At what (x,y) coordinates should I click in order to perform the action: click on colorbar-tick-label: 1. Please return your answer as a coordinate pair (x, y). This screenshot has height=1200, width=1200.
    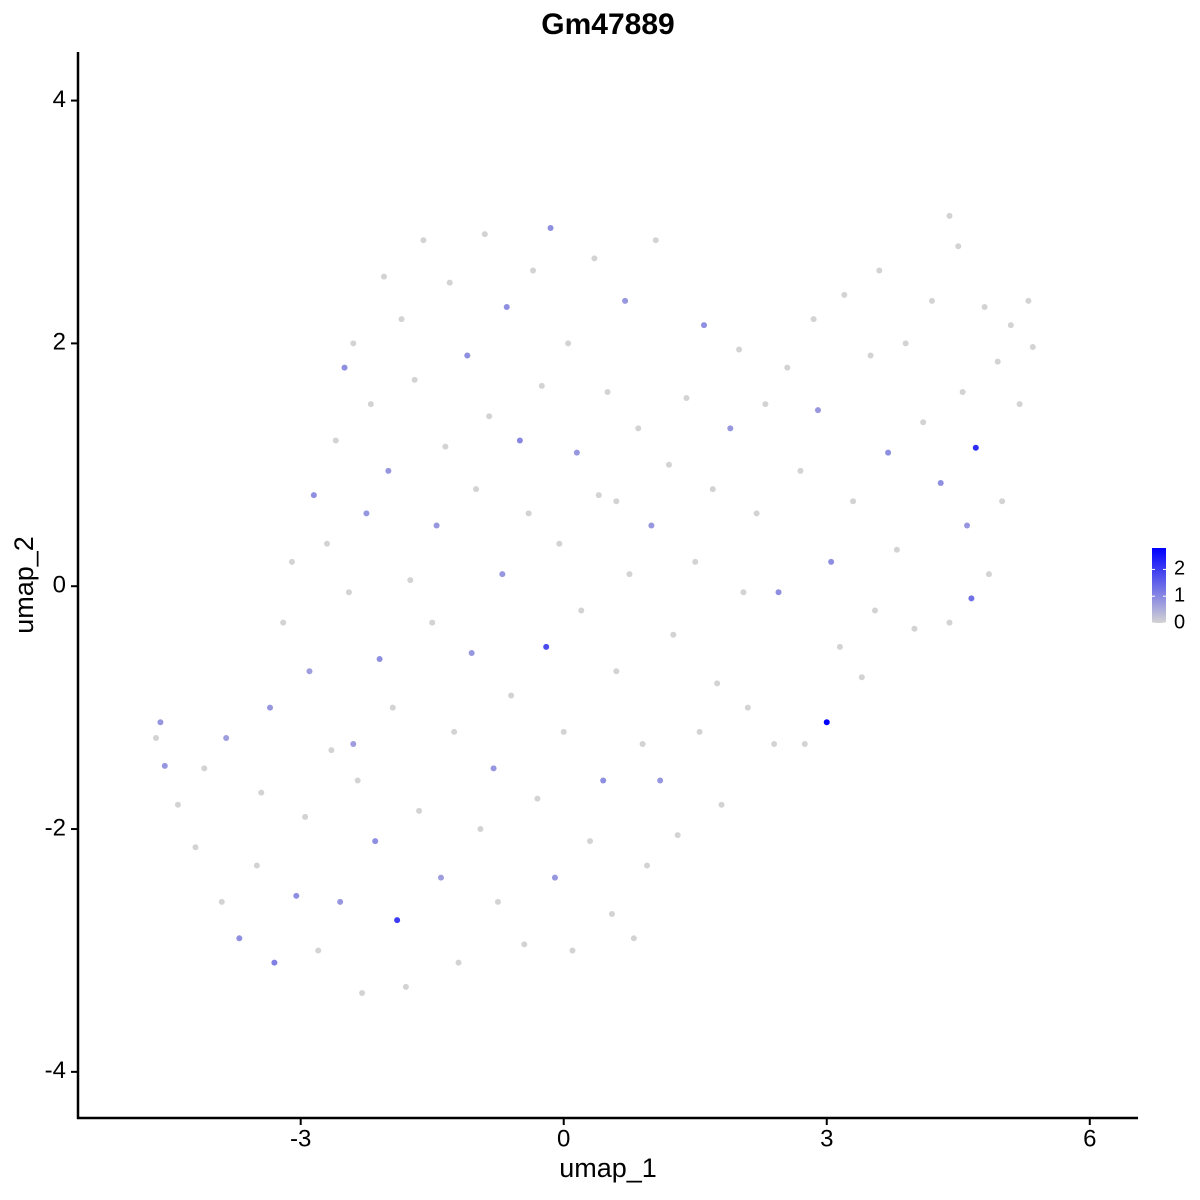
    Looking at the image, I should click on (1179, 595).